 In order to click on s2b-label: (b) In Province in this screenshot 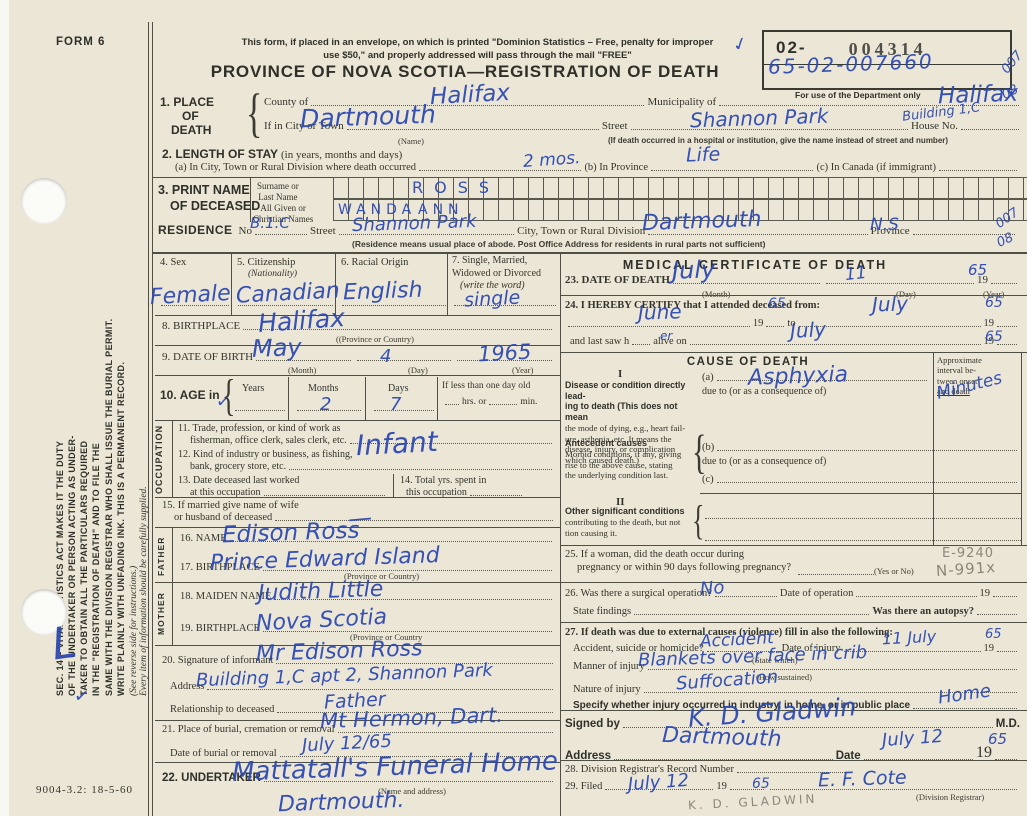, I will do `click(616, 167)`.